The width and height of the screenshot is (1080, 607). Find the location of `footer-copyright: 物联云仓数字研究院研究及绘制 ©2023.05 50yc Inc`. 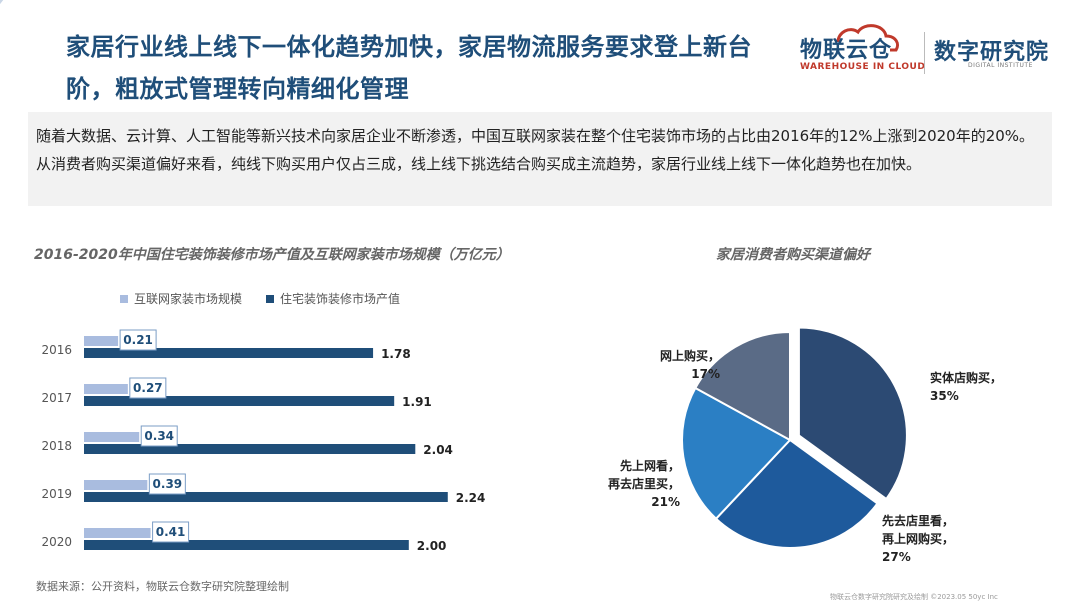

footer-copyright: 物联云仓数字研究院研究及绘制 ©2023.05 50yc Inc is located at coordinates (914, 597).